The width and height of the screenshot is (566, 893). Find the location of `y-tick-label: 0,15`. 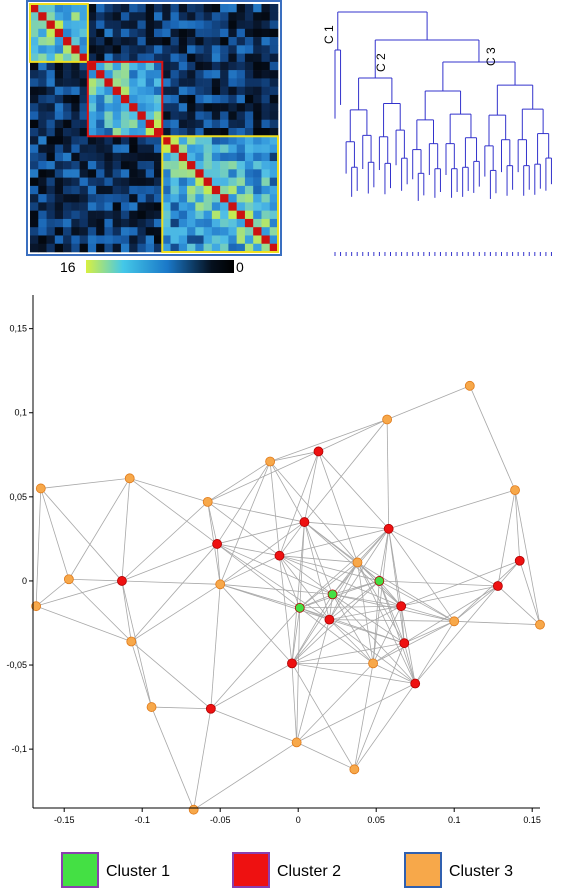

y-tick-label: 0,15 is located at coordinates (18, 329).